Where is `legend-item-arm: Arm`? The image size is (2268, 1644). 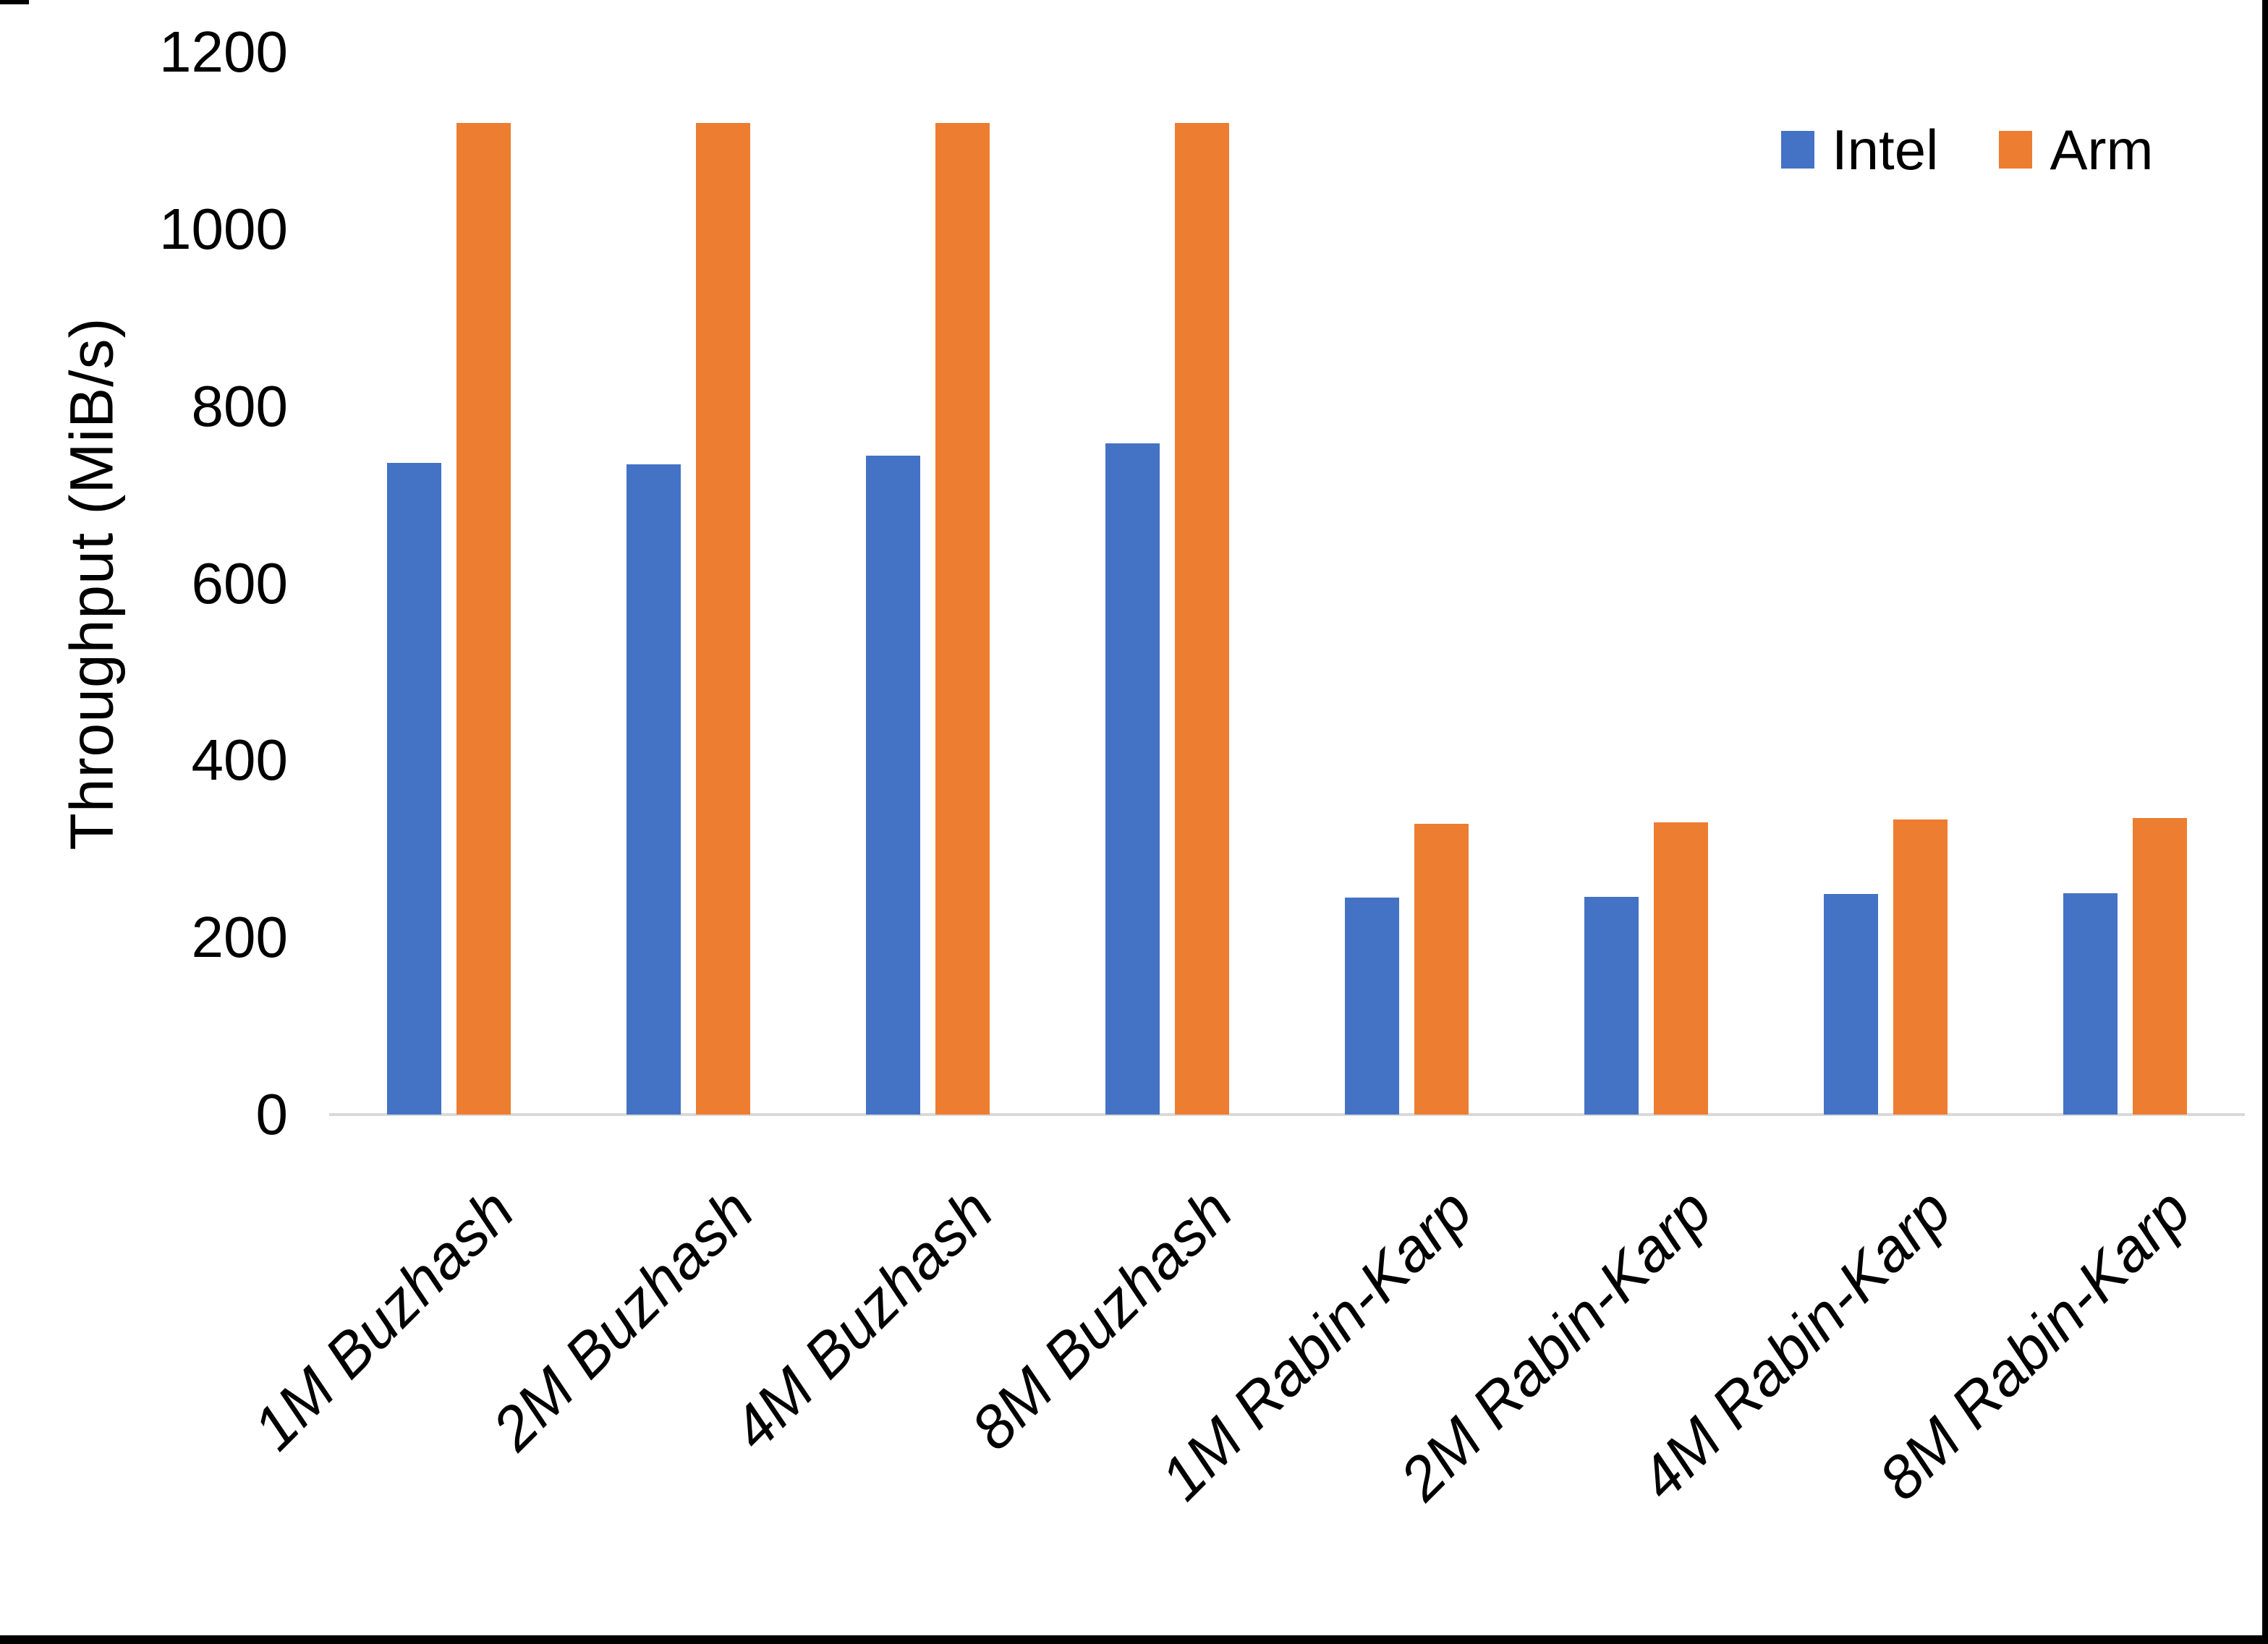 legend-item-arm: Arm is located at coordinates (2076, 150).